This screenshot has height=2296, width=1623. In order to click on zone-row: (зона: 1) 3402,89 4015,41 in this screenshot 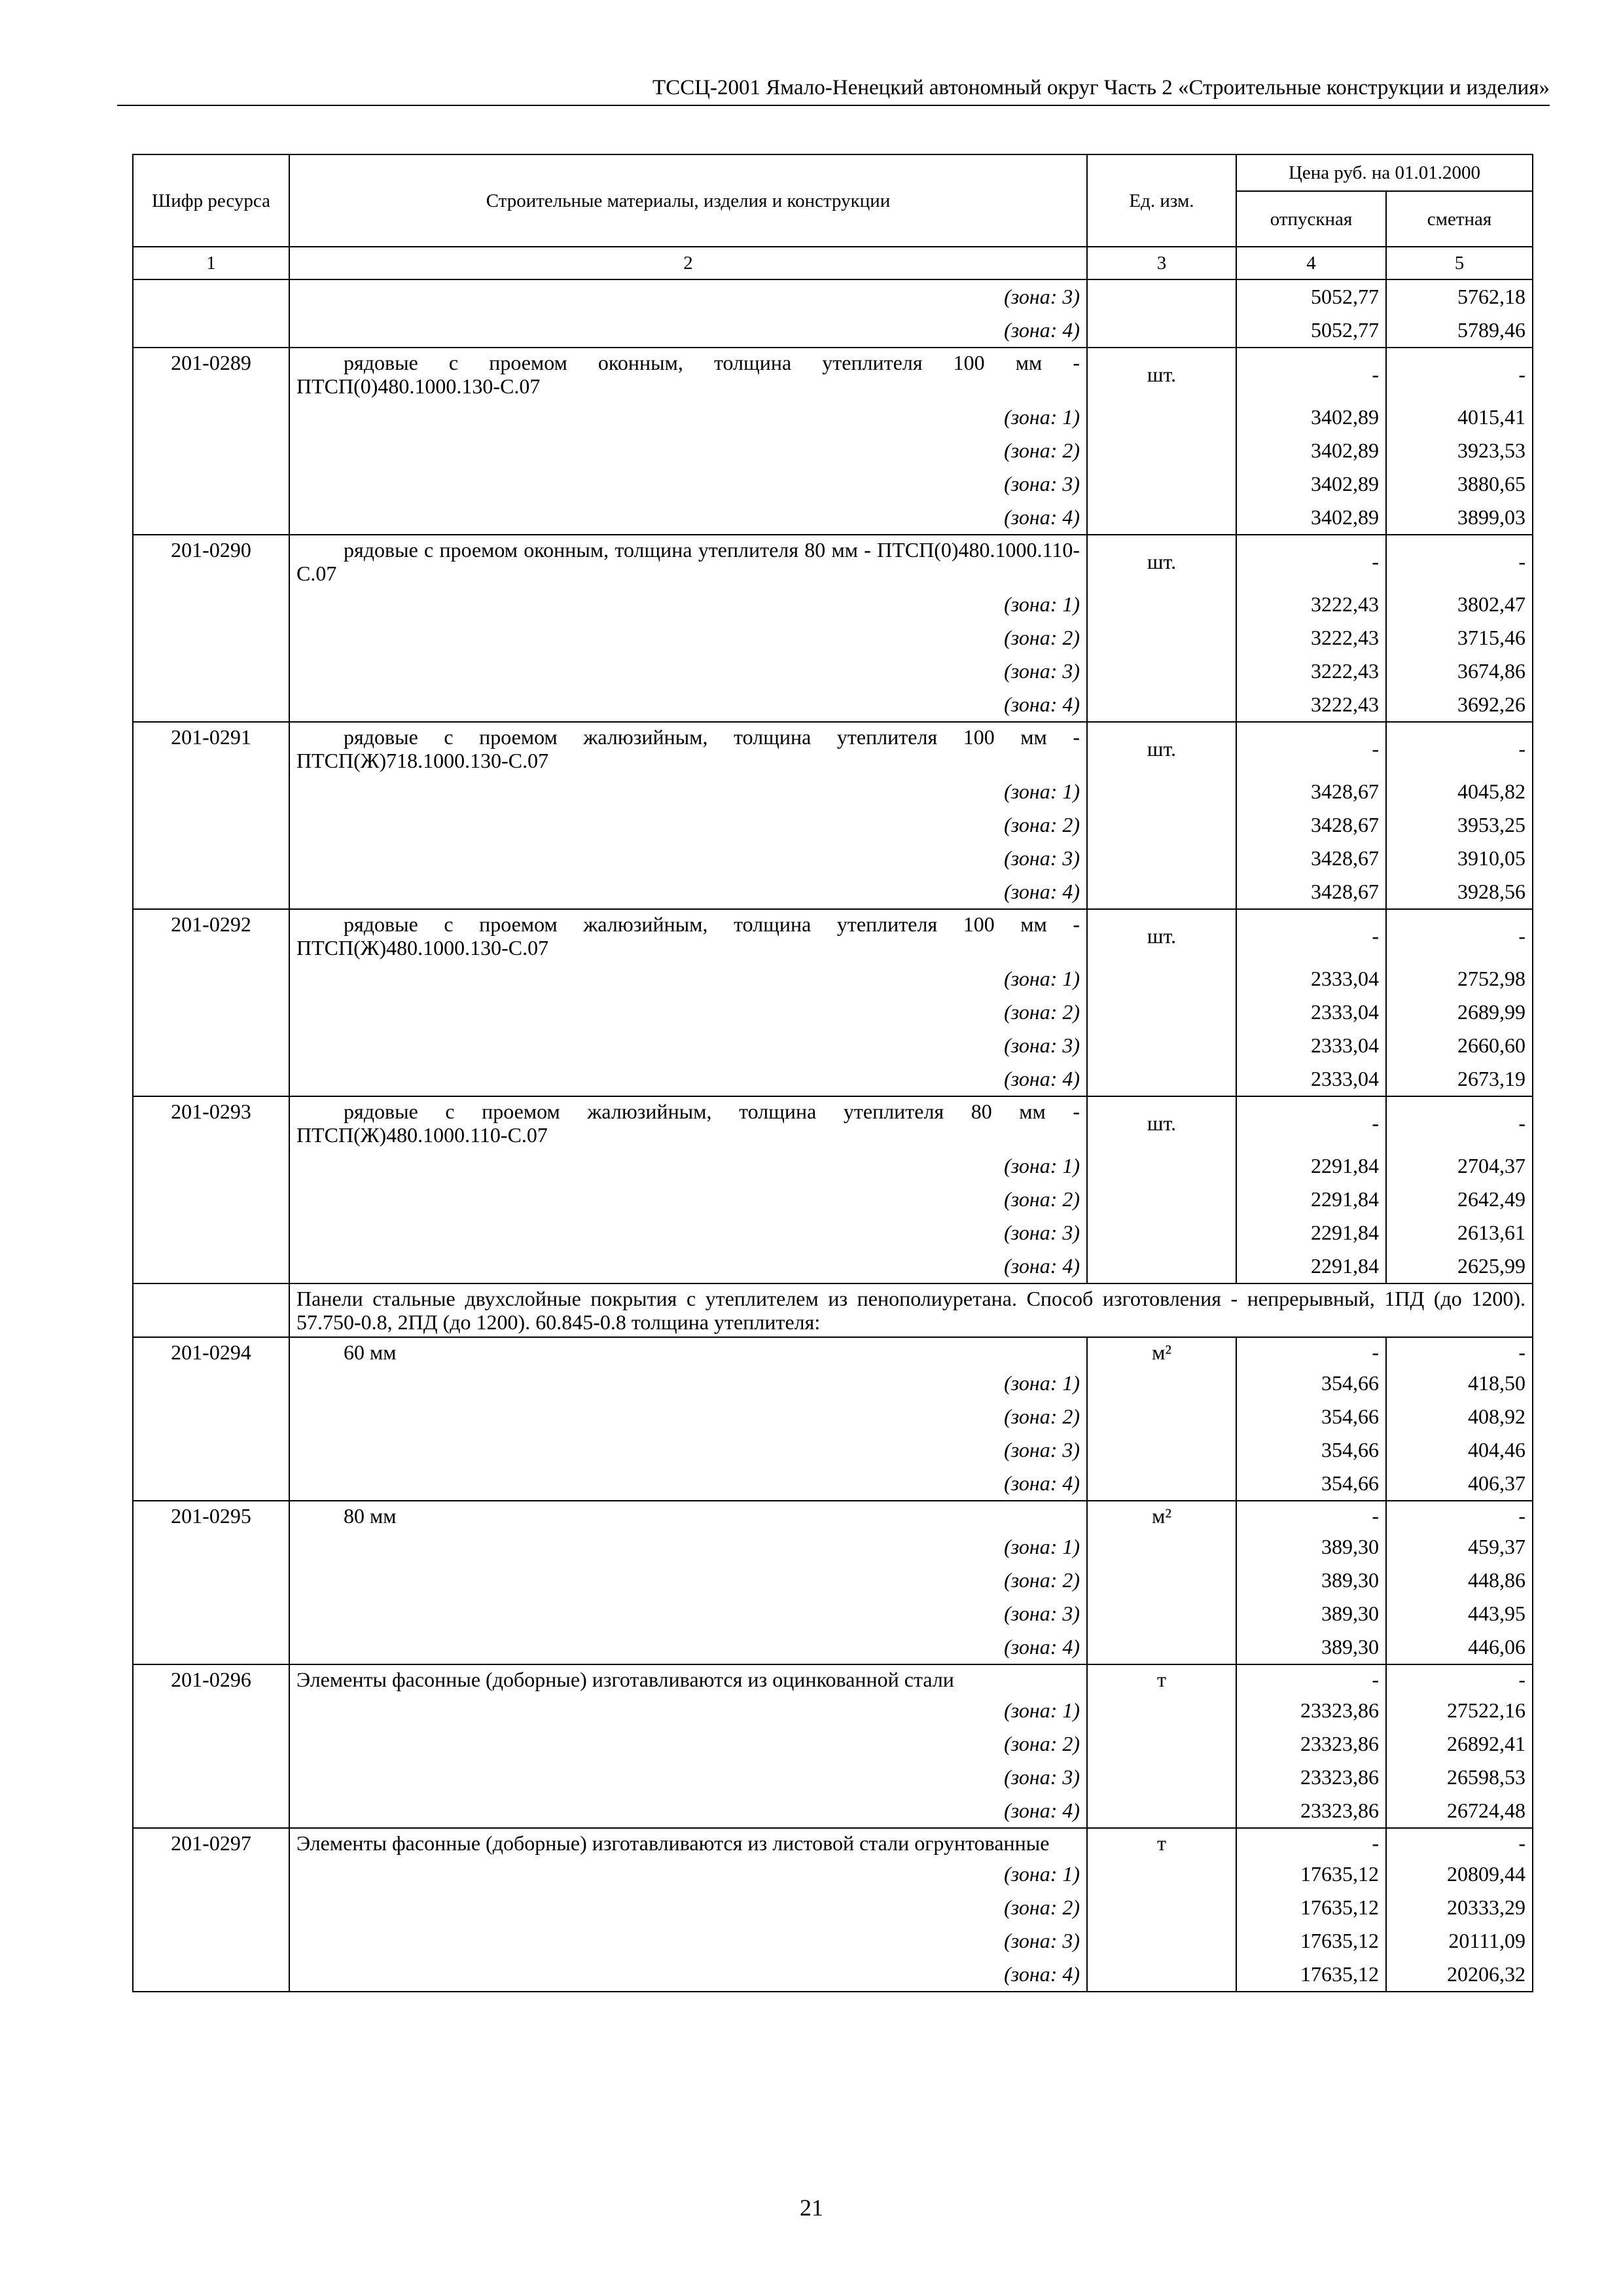, I will do `click(832, 417)`.